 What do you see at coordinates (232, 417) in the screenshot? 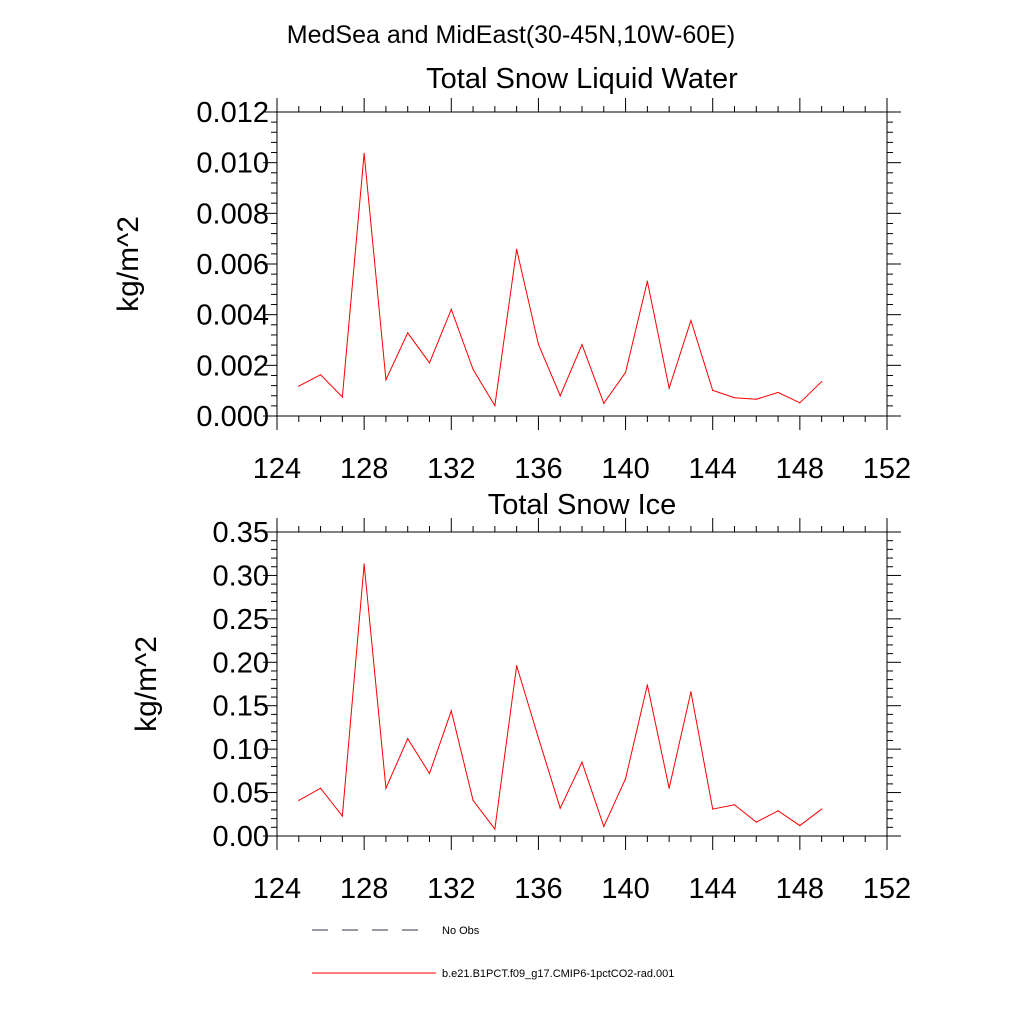
I see `y-tick-label: 0.000` at bounding box center [232, 417].